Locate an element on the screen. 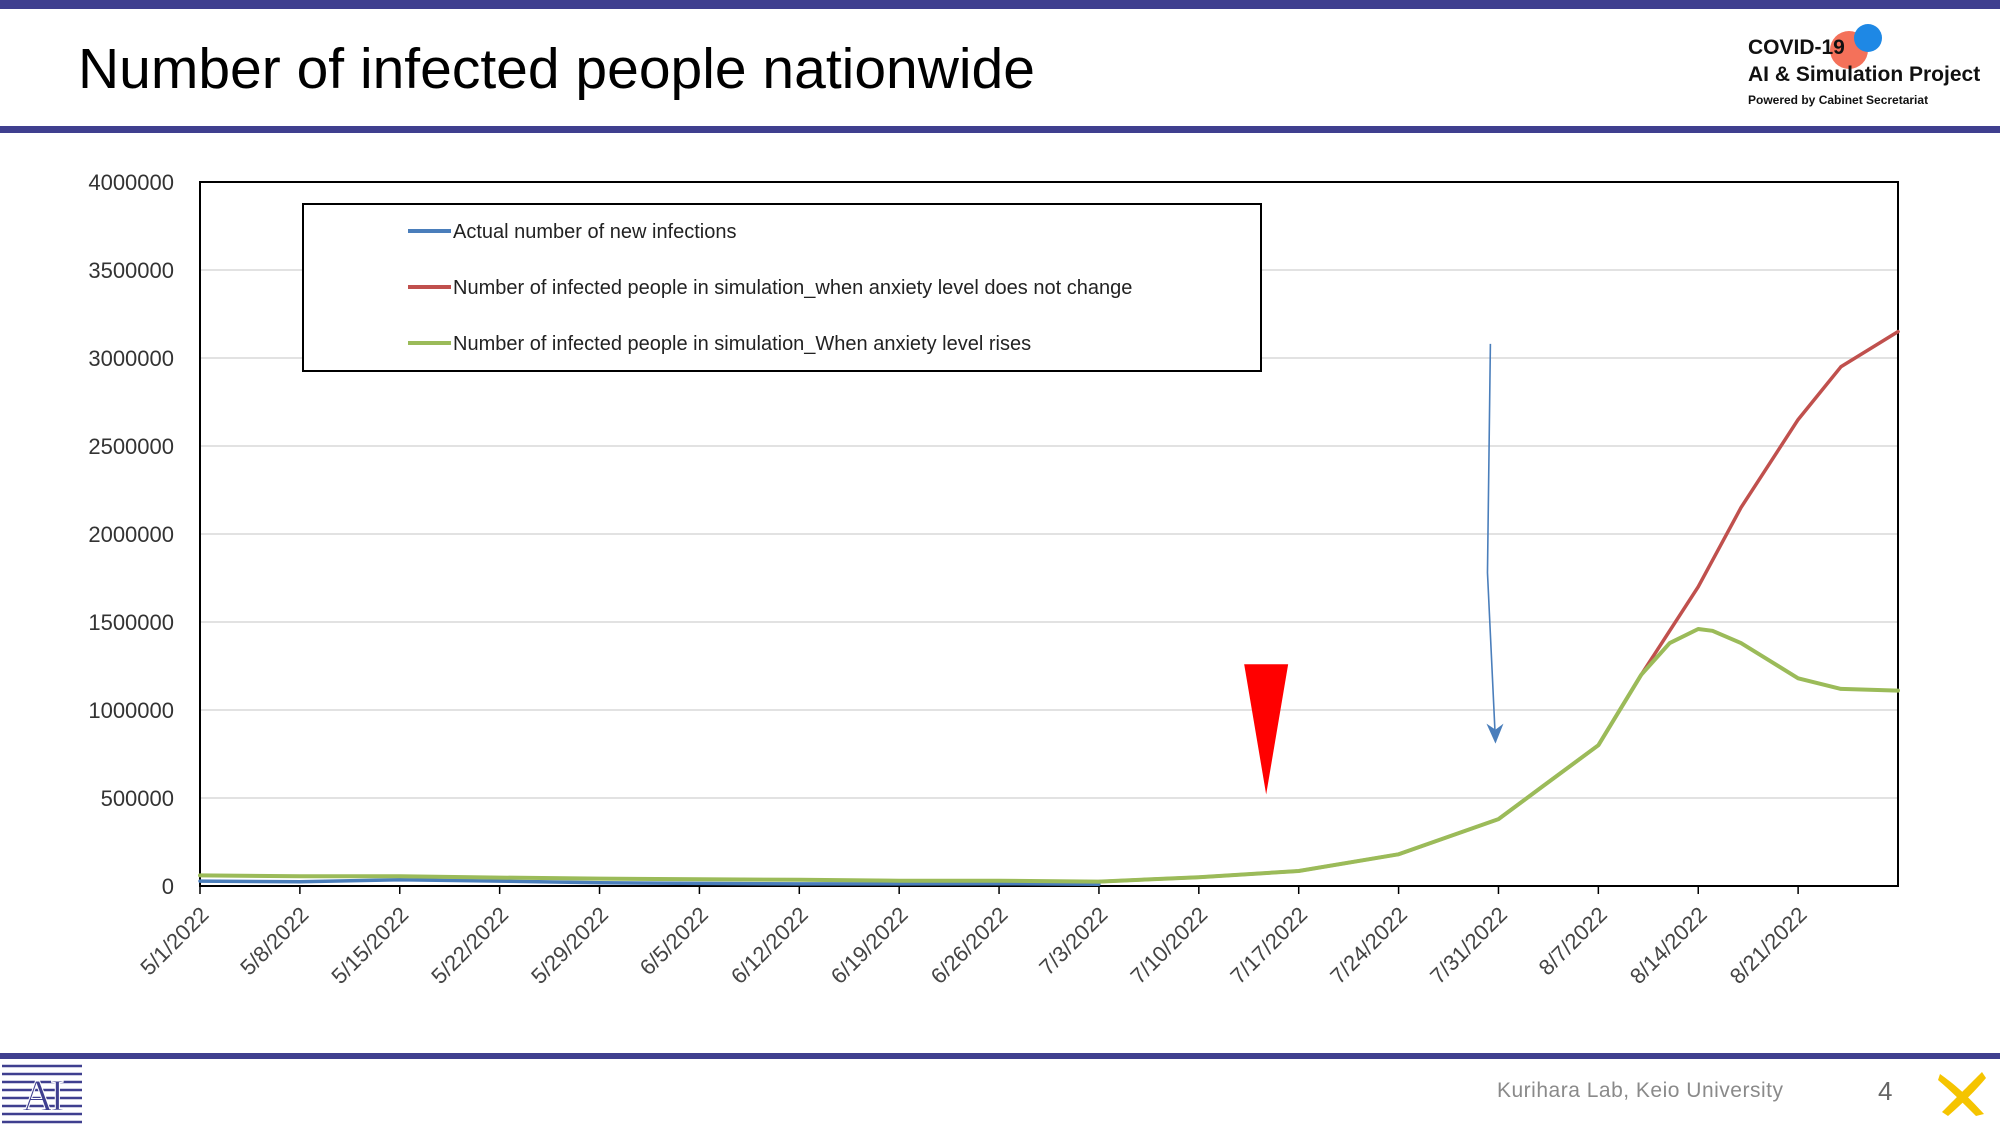 The width and height of the screenshot is (2000, 1125). x-tick-label: 6/26/2022 is located at coordinates (969, 945).